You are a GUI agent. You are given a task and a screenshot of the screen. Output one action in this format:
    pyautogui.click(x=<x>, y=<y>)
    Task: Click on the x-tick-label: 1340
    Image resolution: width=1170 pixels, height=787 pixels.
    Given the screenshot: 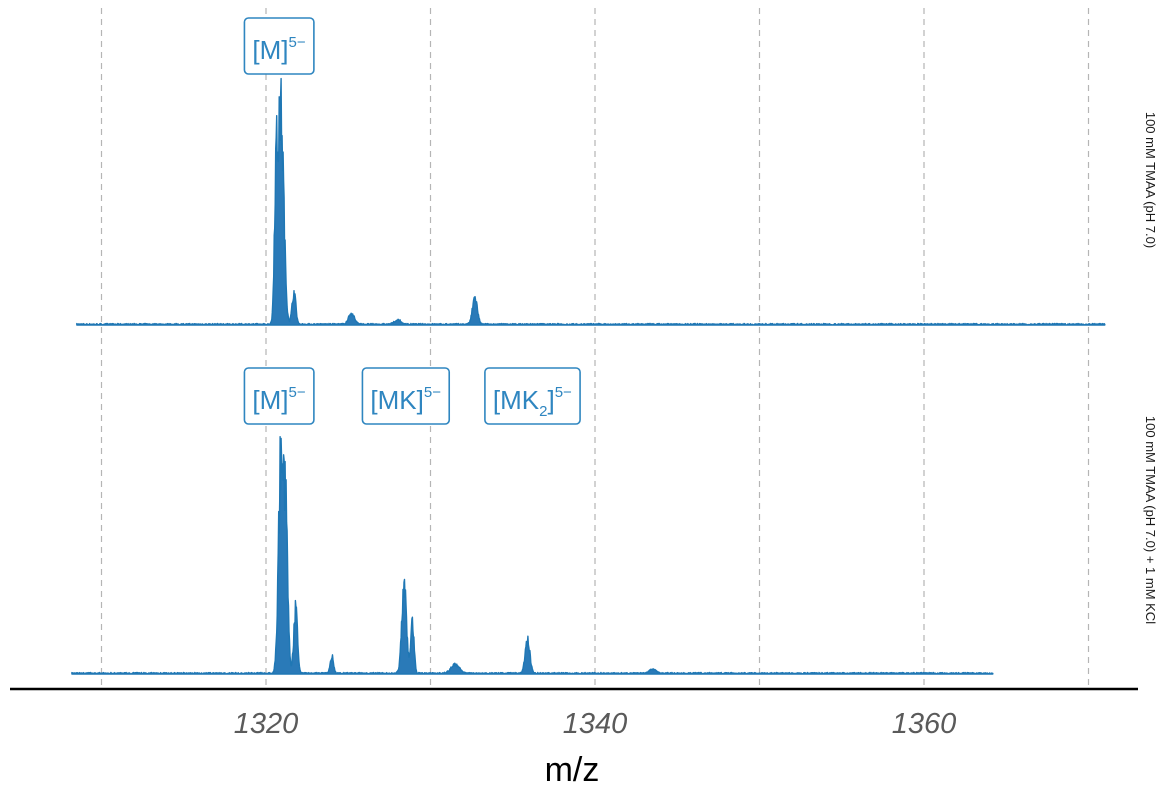 What is the action you would take?
    pyautogui.click(x=595, y=724)
    